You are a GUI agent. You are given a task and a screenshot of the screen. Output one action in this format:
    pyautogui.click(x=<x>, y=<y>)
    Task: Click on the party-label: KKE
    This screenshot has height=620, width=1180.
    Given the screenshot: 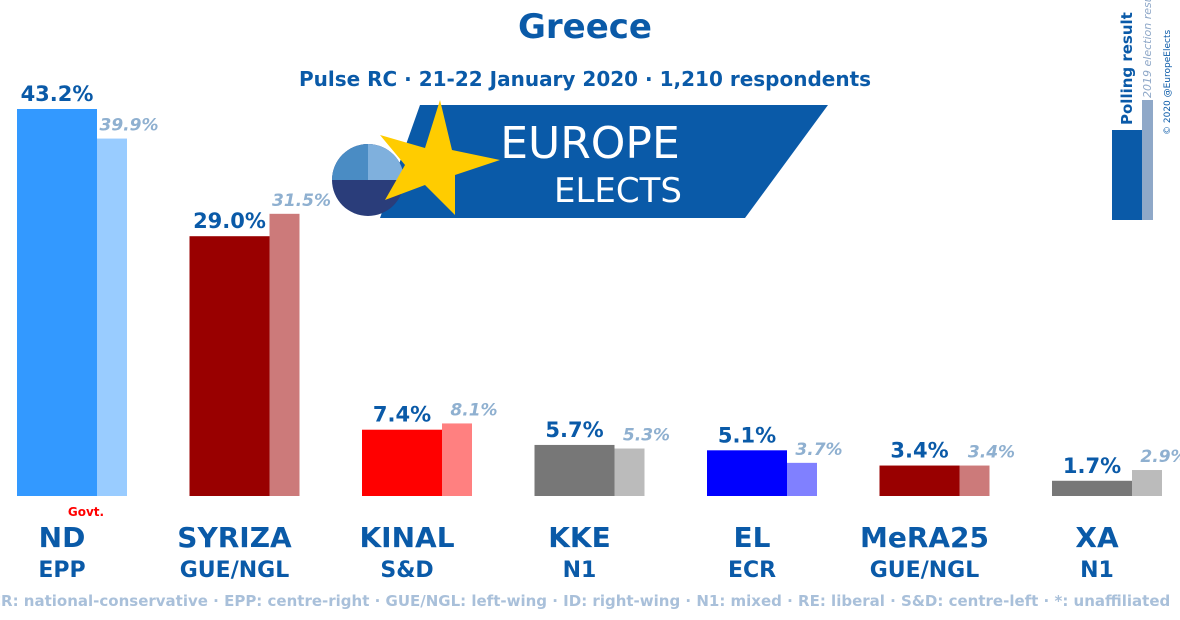 What is the action you would take?
    pyautogui.click(x=579, y=537)
    